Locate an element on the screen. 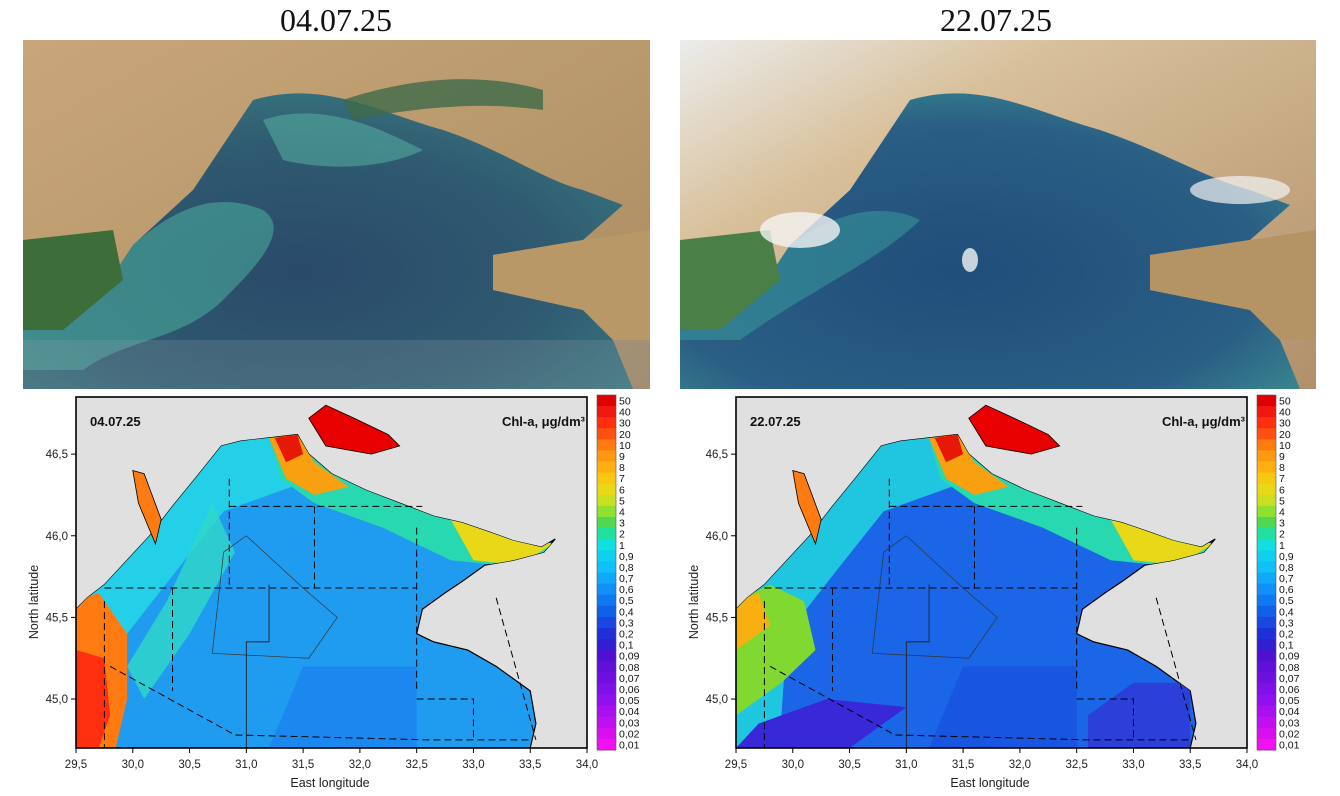  colorbar-label: 0,8 is located at coordinates (1286, 568).